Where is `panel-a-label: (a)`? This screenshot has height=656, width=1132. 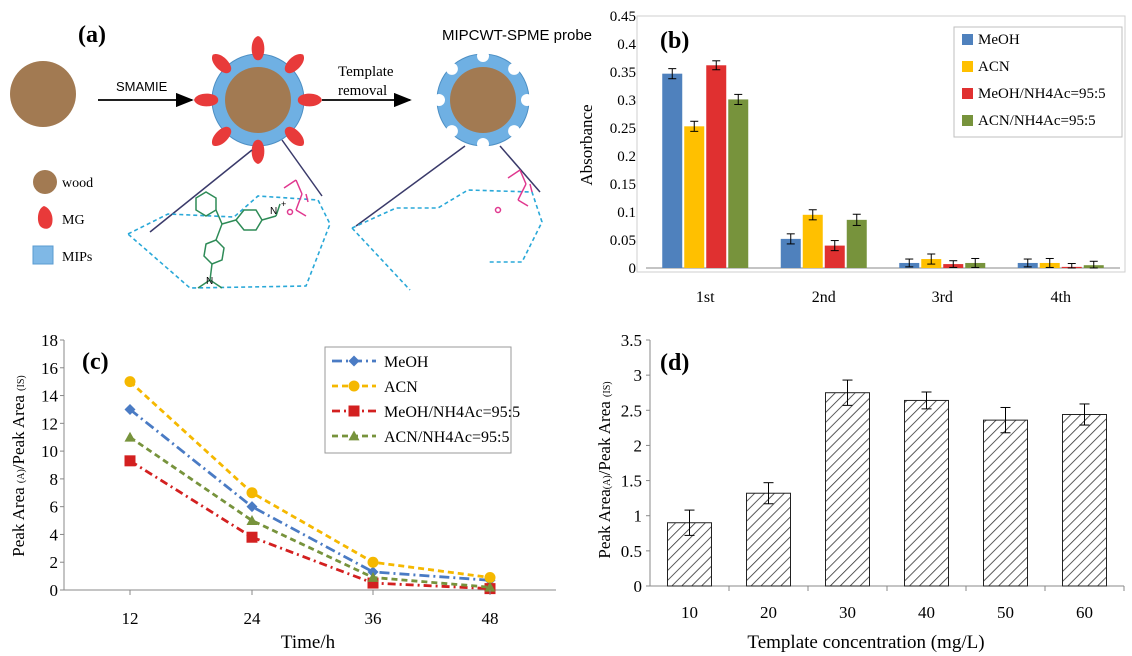 panel-a-label: (a) is located at coordinates (92, 35).